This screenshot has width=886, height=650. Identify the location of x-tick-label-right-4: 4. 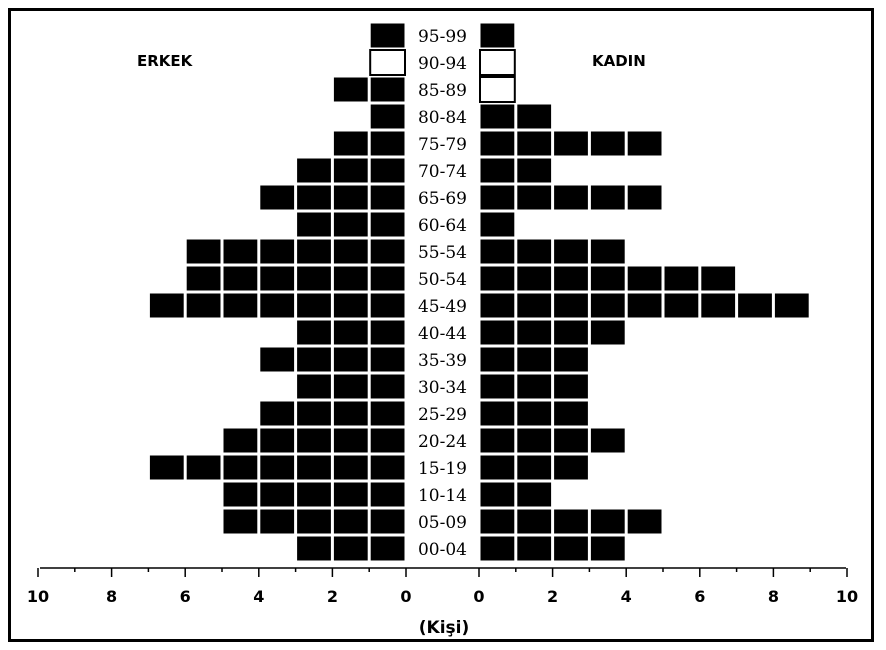
(626, 596).